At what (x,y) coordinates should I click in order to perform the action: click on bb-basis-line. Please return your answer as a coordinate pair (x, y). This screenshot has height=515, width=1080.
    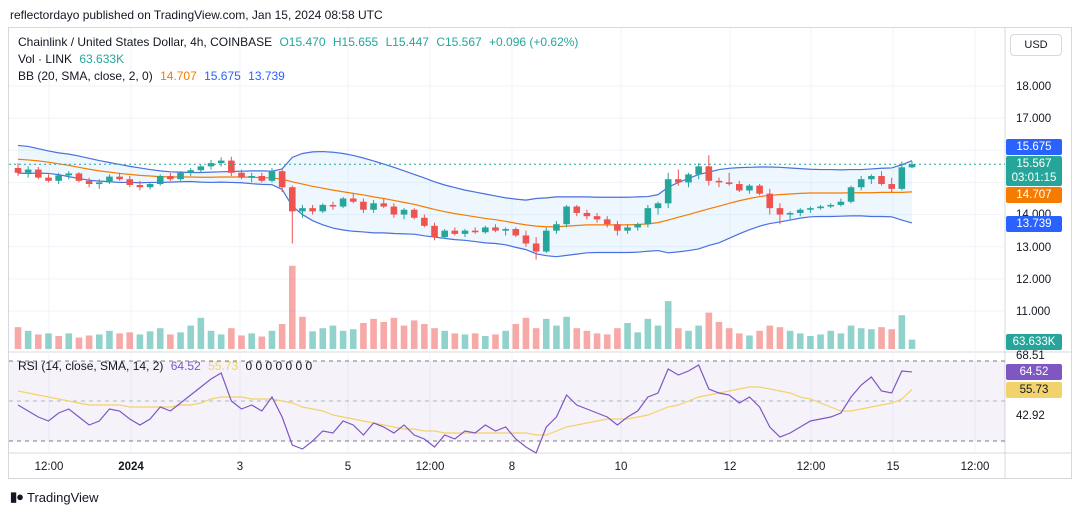
    Looking at the image, I should click on (465, 193).